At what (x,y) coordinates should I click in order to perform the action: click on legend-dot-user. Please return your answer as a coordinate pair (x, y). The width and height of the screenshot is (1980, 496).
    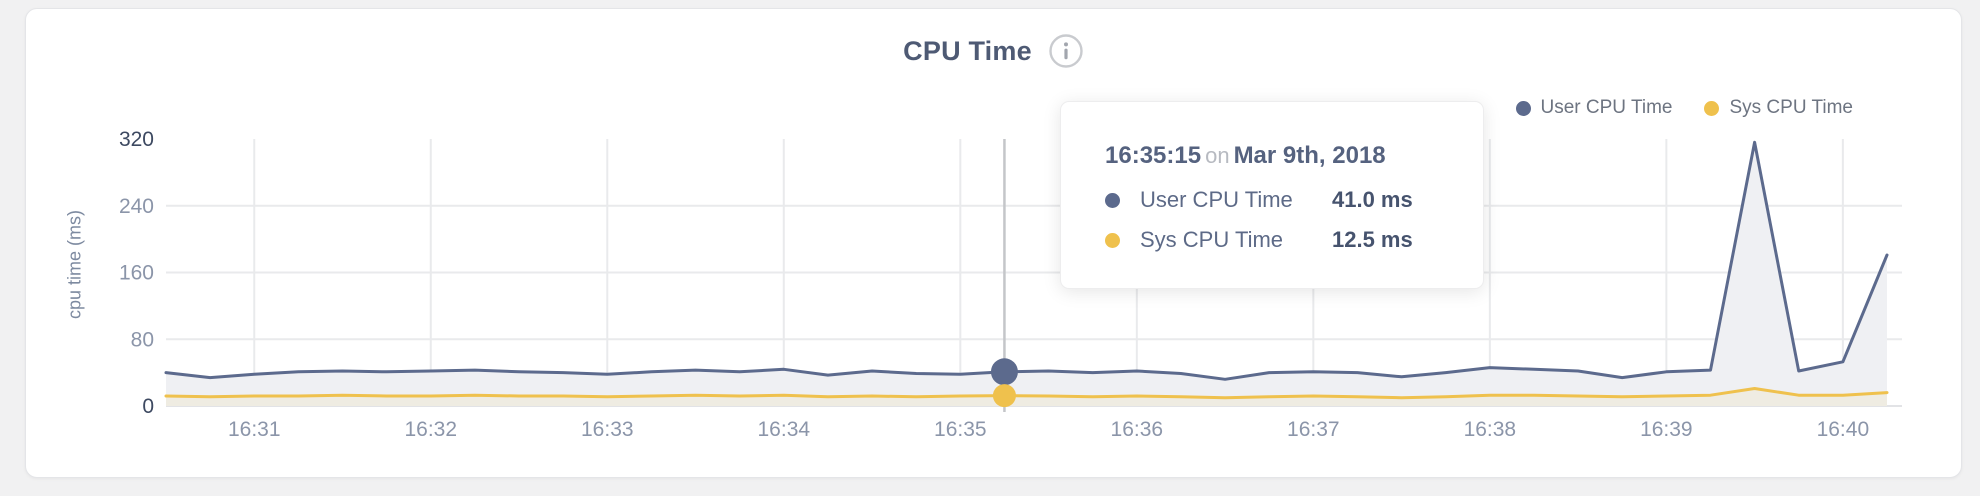
    Looking at the image, I should click on (1523, 108).